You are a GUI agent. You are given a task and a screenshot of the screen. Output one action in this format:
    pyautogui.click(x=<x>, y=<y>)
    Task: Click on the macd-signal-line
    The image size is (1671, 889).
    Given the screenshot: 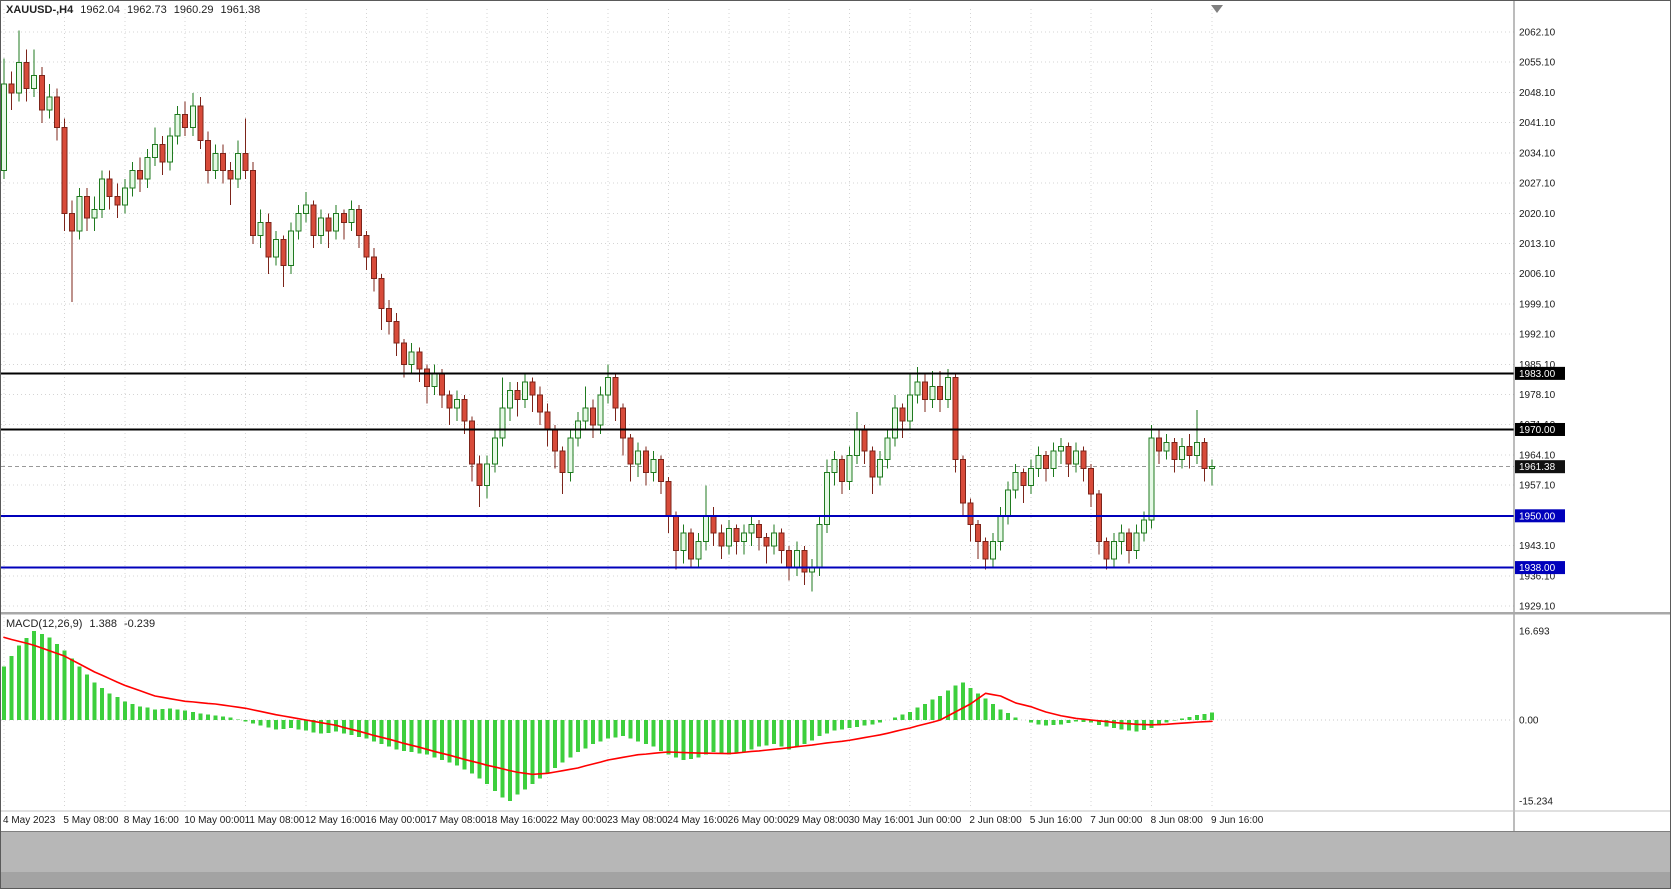 What is the action you would take?
    pyautogui.click(x=608, y=706)
    